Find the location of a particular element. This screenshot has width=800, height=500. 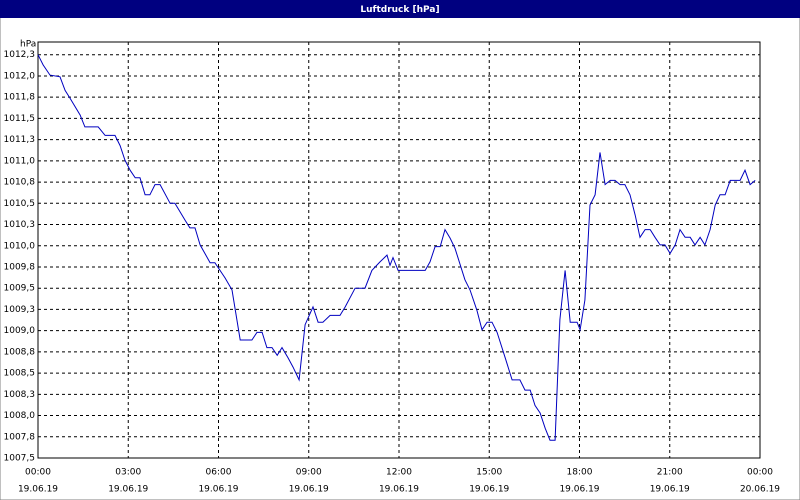

x-tick-label: 06:00 is located at coordinates (219, 473).